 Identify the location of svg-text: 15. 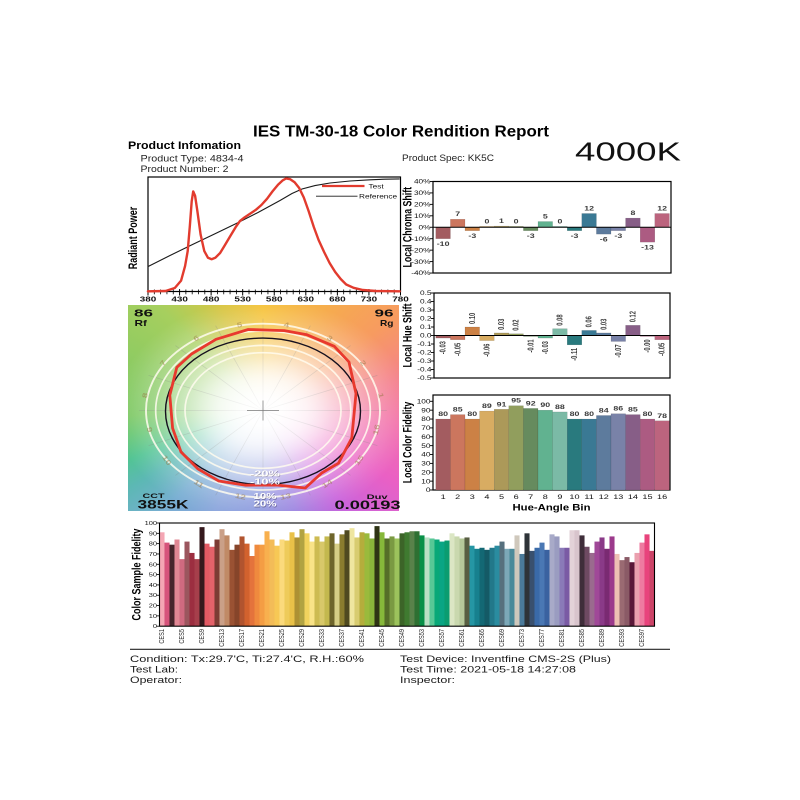
(647, 496).